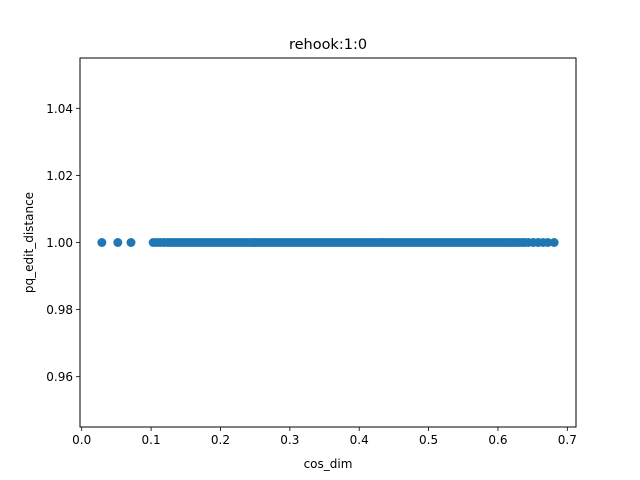 The height and width of the screenshot is (480, 640). Describe the element at coordinates (324, 437) in the screenshot. I see `x-axis-ticks: 0.0 0.1 0.2 0.3 0.4 0.5 0.6 0.7` at that location.